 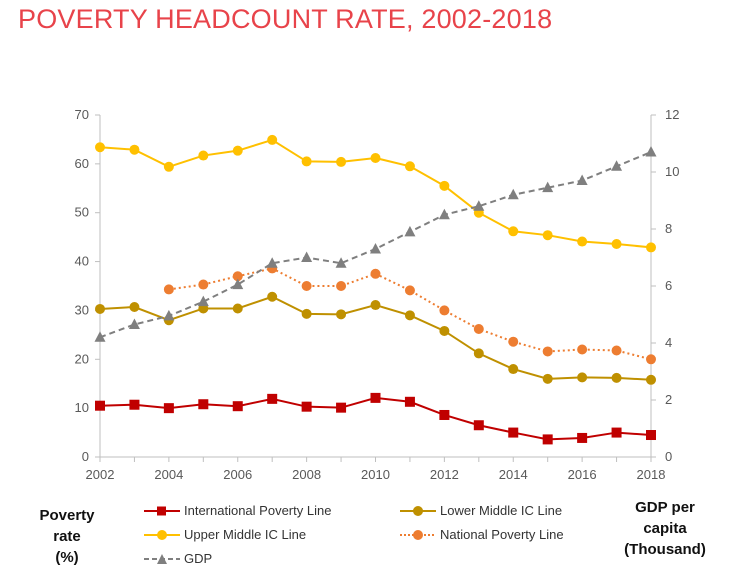 I want to click on y-tick-label: 0, so click(x=85, y=456).